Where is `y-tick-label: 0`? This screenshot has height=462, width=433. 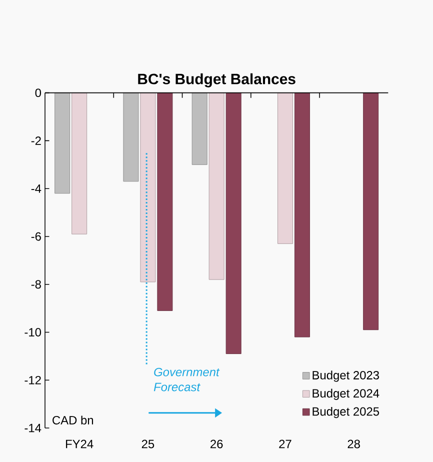 y-tick-label: 0 is located at coordinates (38, 93).